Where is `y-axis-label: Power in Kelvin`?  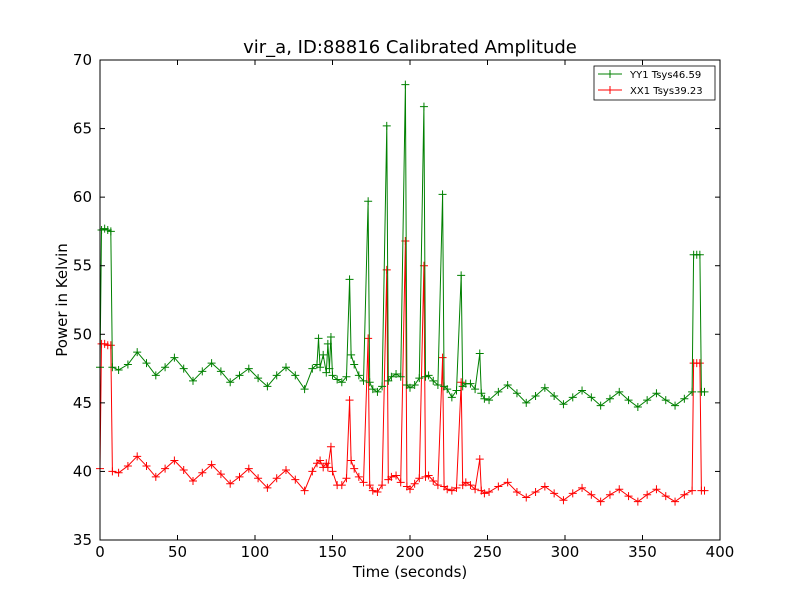 y-axis-label: Power in Kelvin is located at coordinates (62, 300).